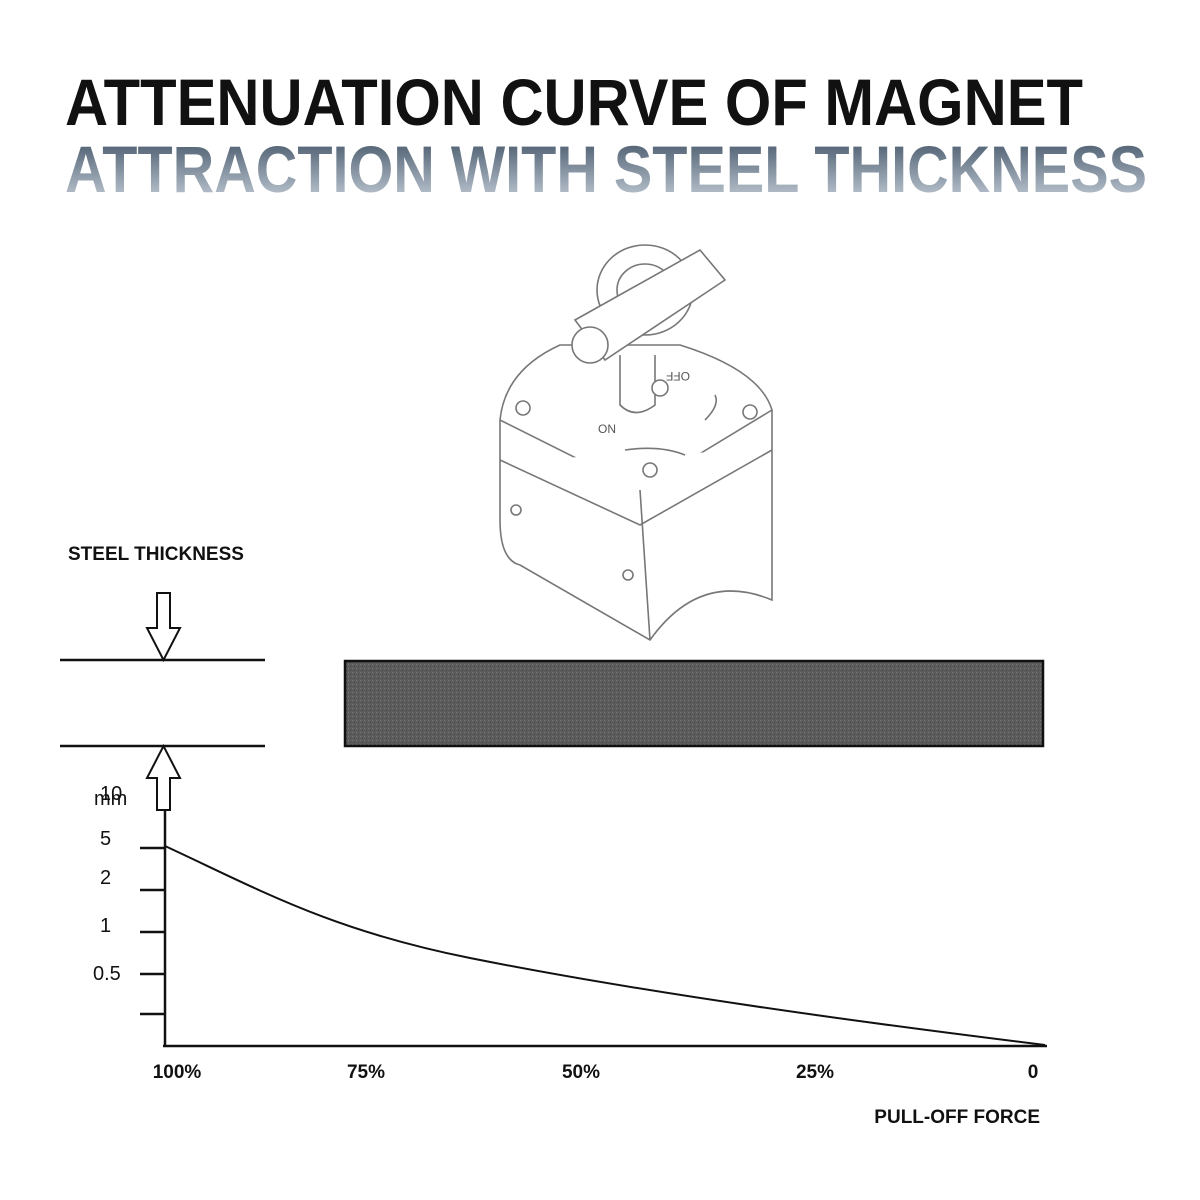 The image size is (1200, 1200). Describe the element at coordinates (107, 974) in the screenshot. I see `y-tick-label: 0.5` at that location.